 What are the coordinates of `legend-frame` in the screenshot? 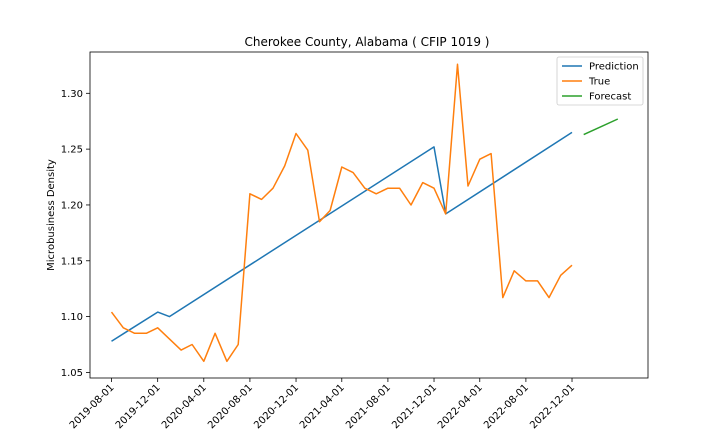 It's located at (600, 81).